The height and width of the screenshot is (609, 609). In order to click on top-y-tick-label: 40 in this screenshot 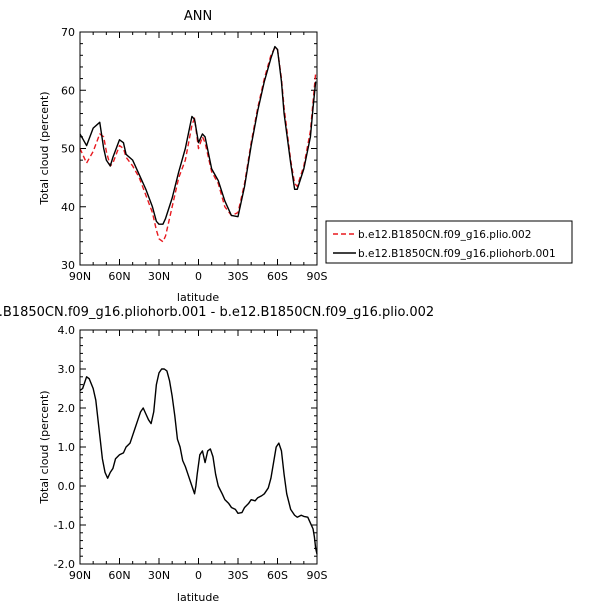, I will do `click(68, 207)`.